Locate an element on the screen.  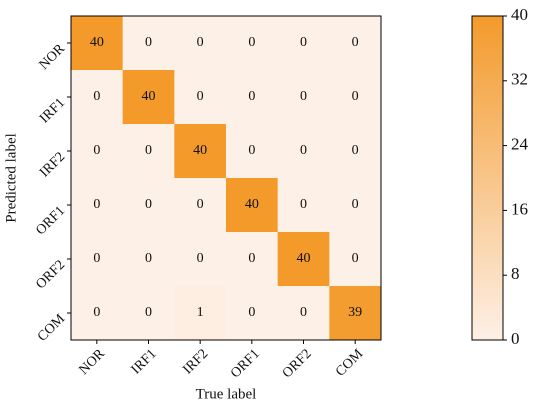
colorbar is located at coordinates (487, 178).